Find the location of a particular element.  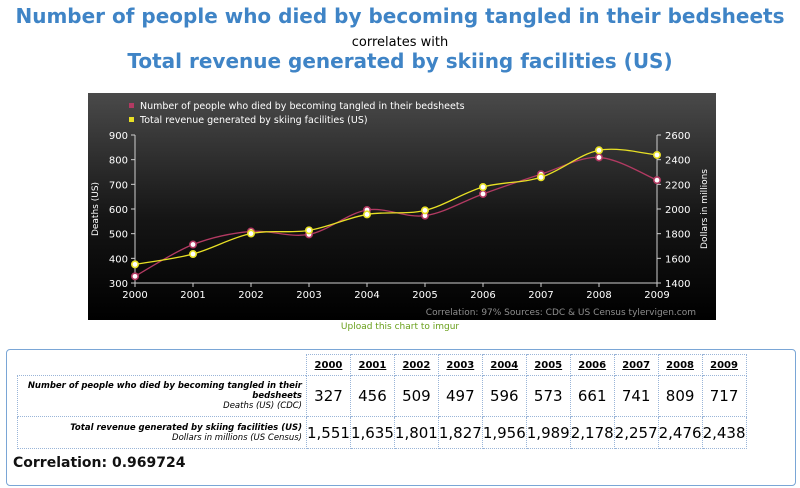

row-unit: Dollars in millions (US Census) is located at coordinates (237, 437).